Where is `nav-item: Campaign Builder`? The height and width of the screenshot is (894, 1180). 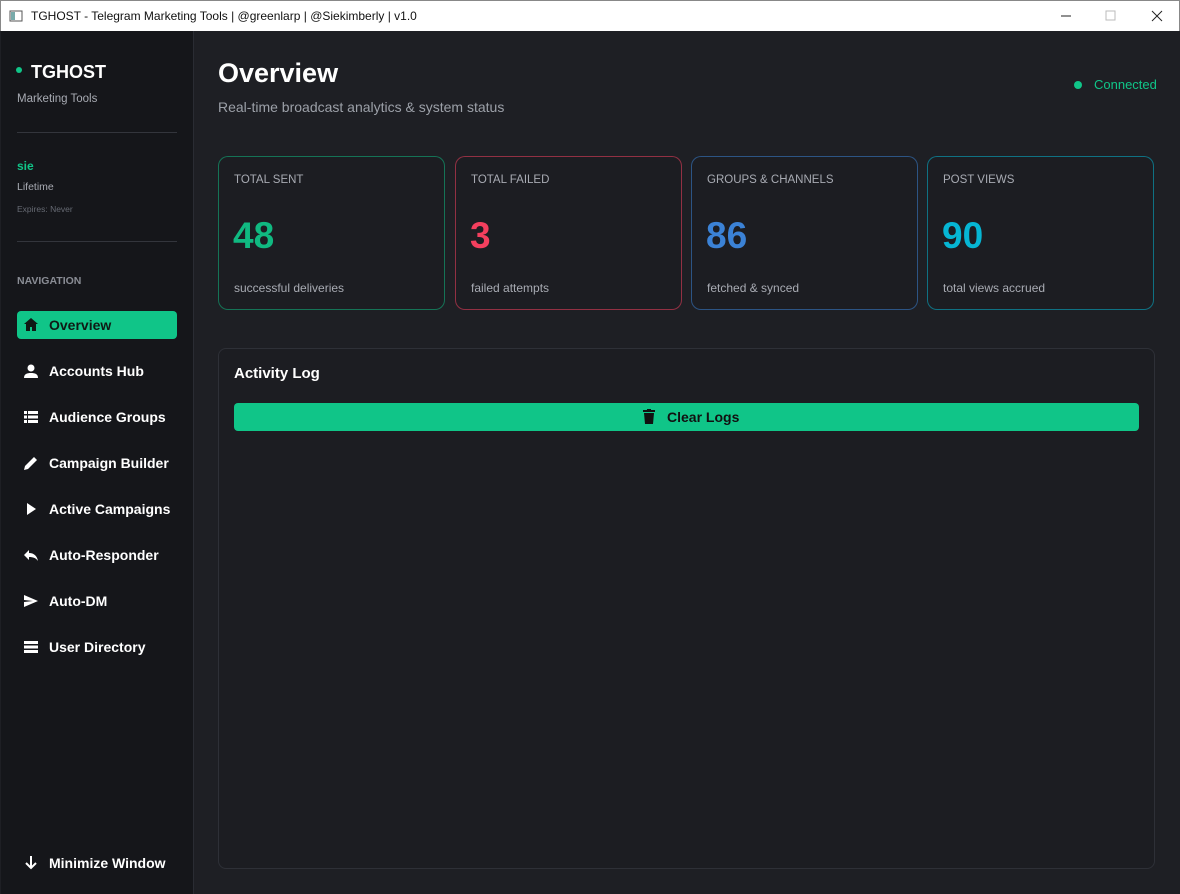 nav-item: Campaign Builder is located at coordinates (97, 463).